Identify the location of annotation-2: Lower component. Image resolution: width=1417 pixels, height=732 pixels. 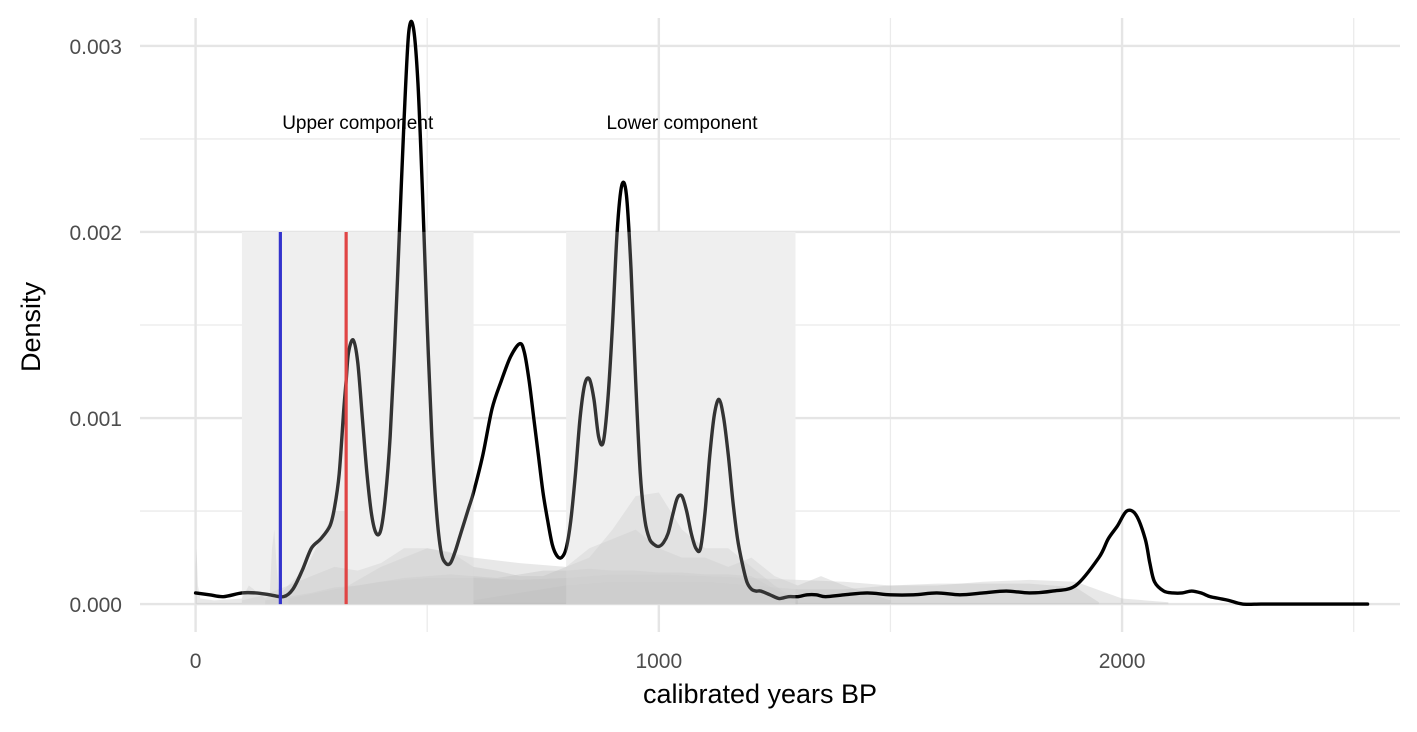
(682, 123).